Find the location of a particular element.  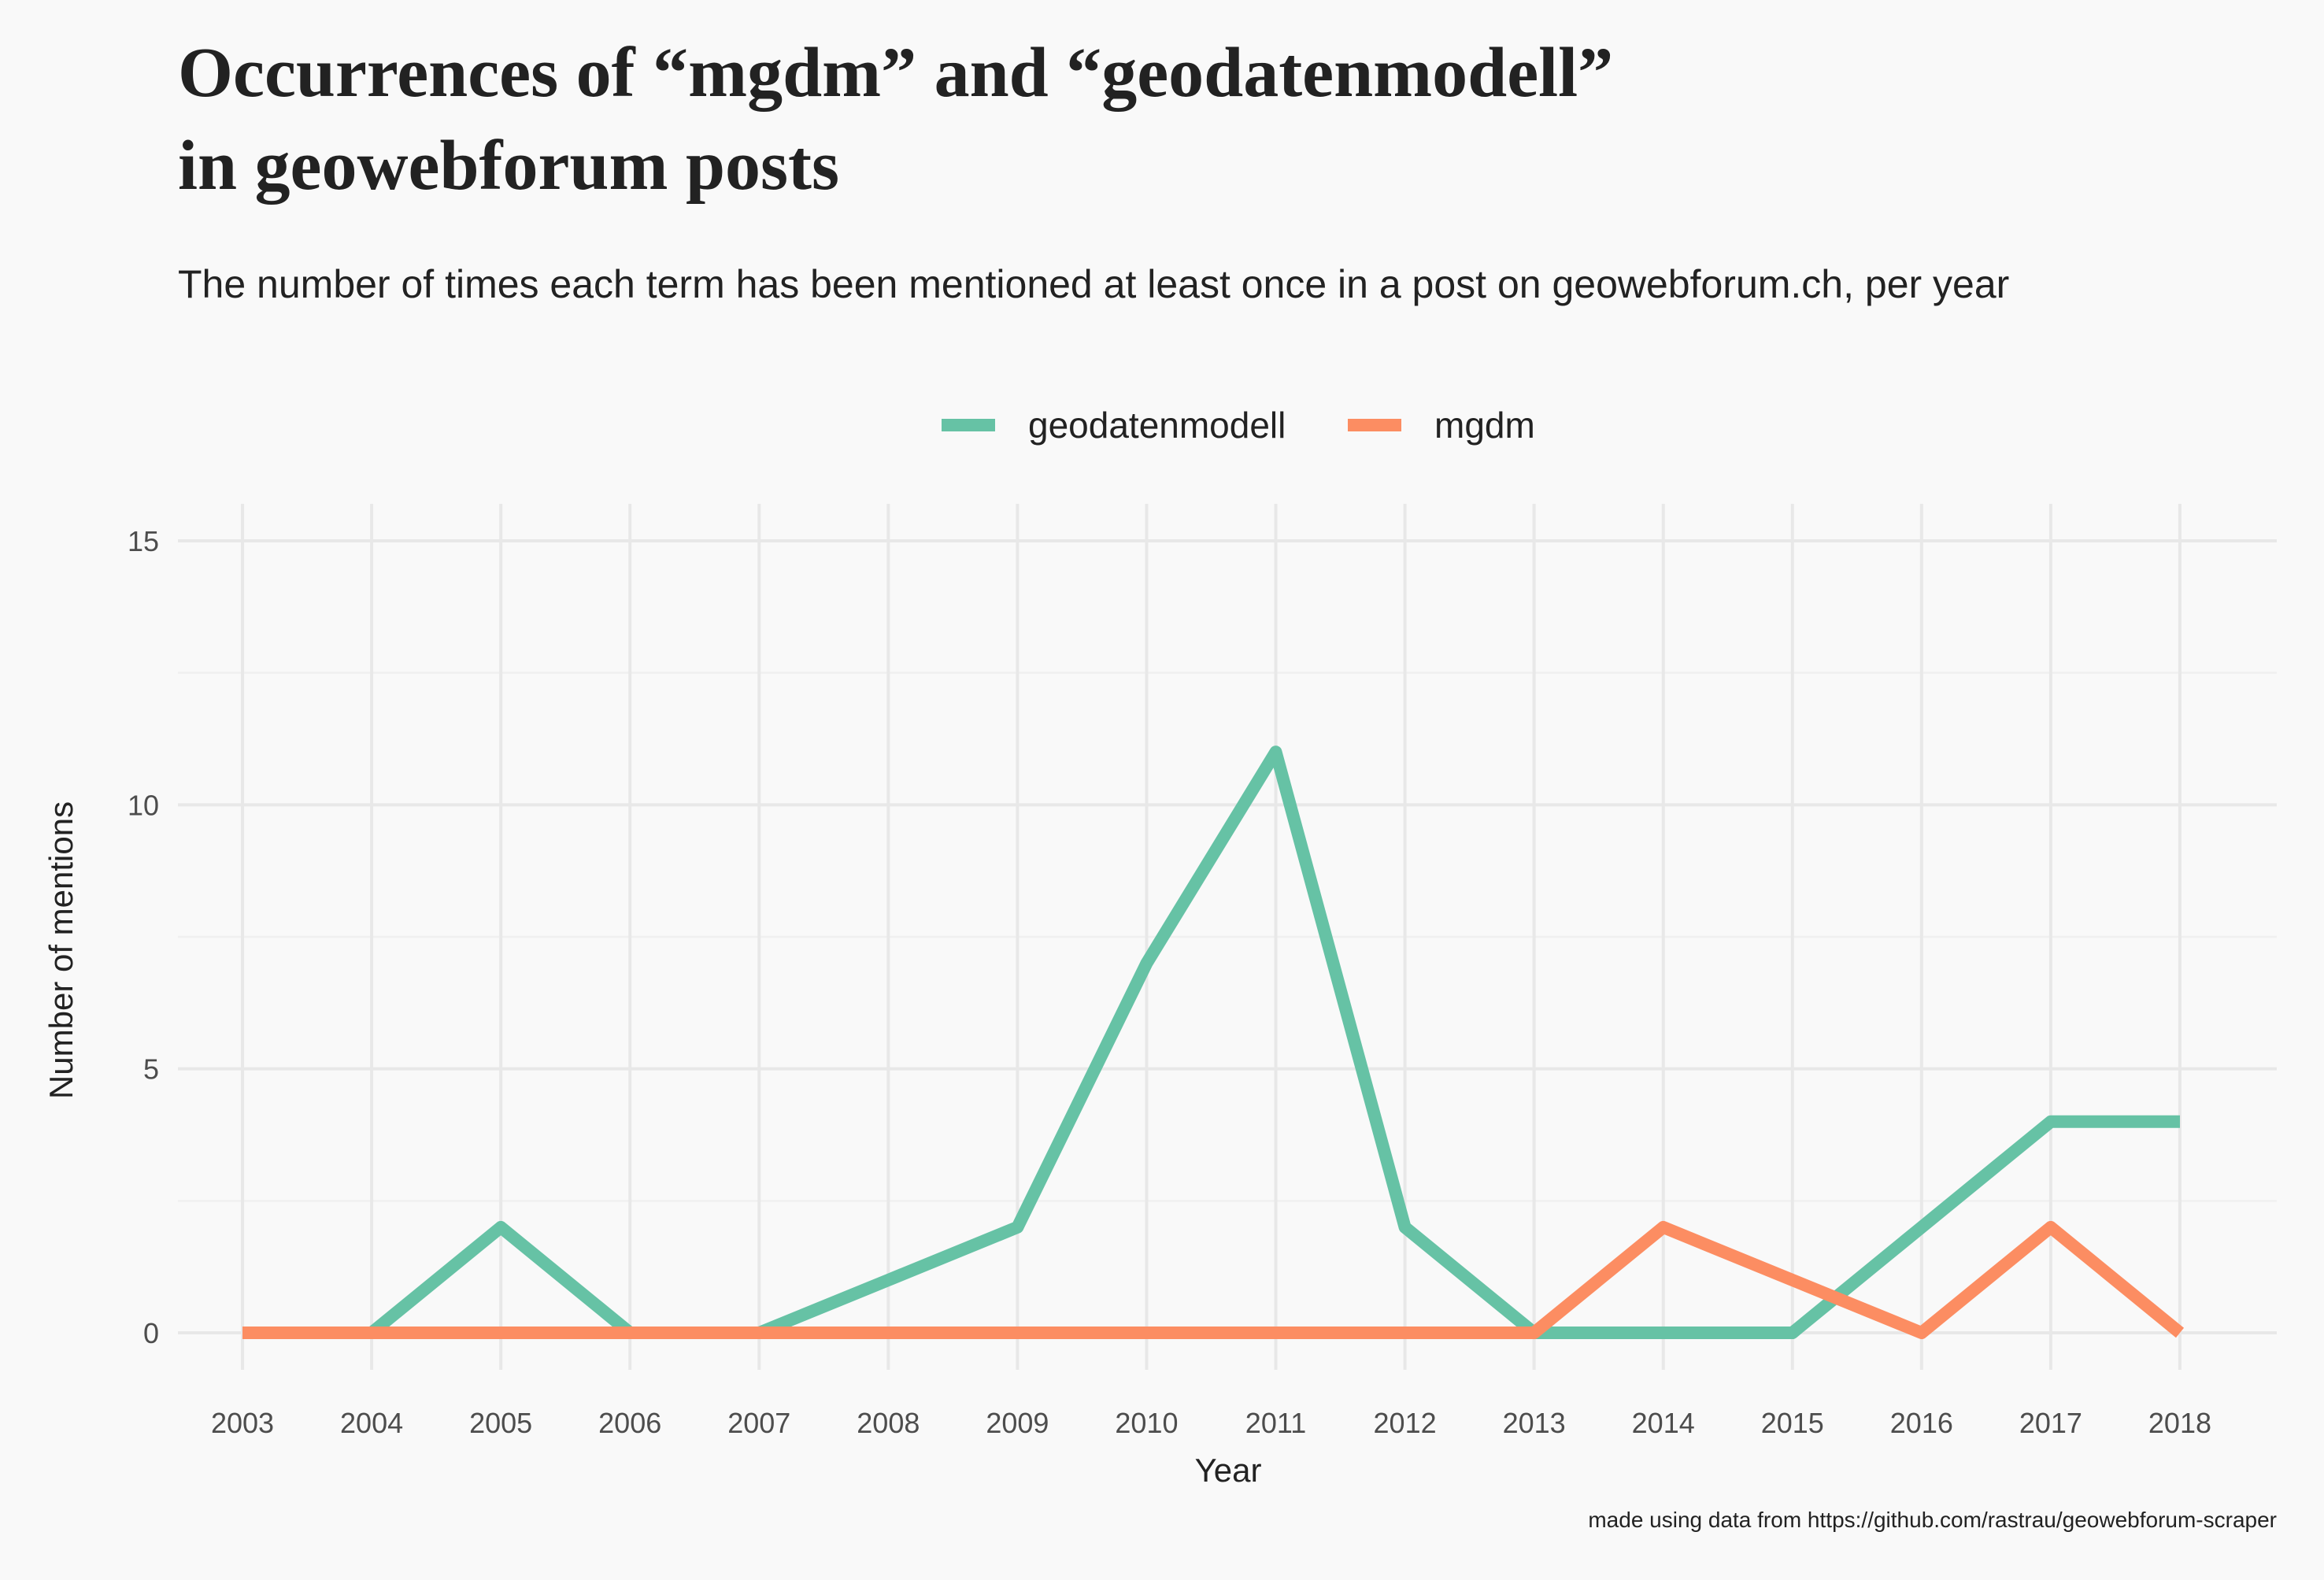

x-tick-label: 2014 is located at coordinates (1663, 1423).